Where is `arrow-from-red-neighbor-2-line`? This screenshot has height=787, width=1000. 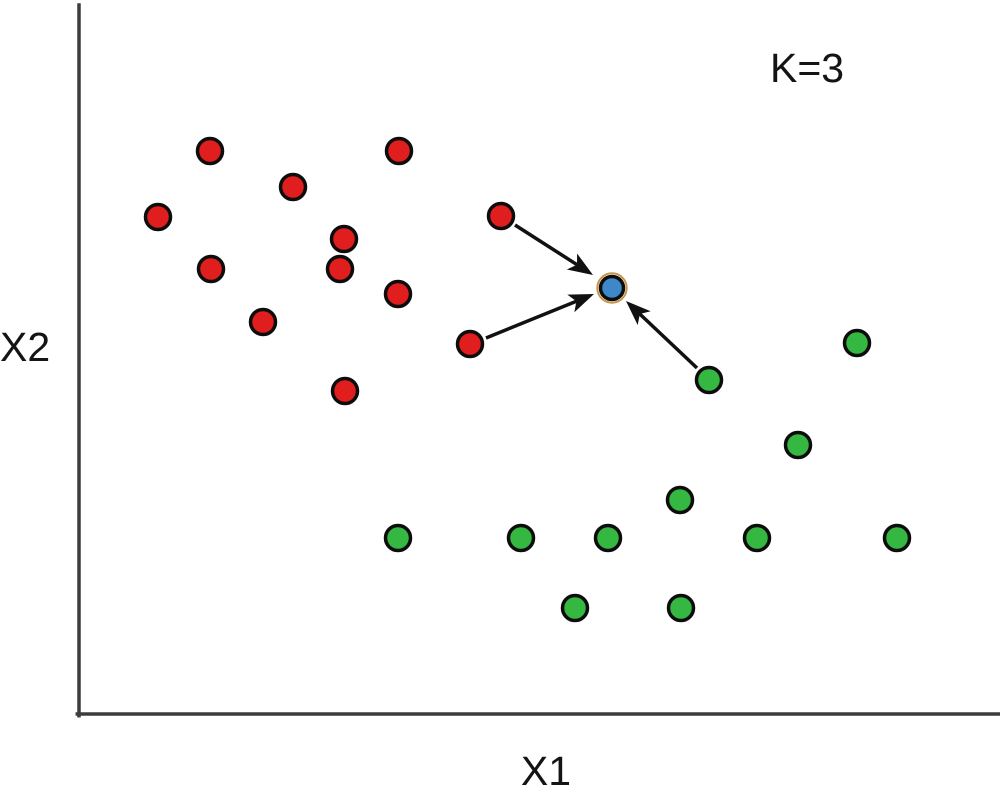 arrow-from-red-neighbor-2-line is located at coordinates (531, 319).